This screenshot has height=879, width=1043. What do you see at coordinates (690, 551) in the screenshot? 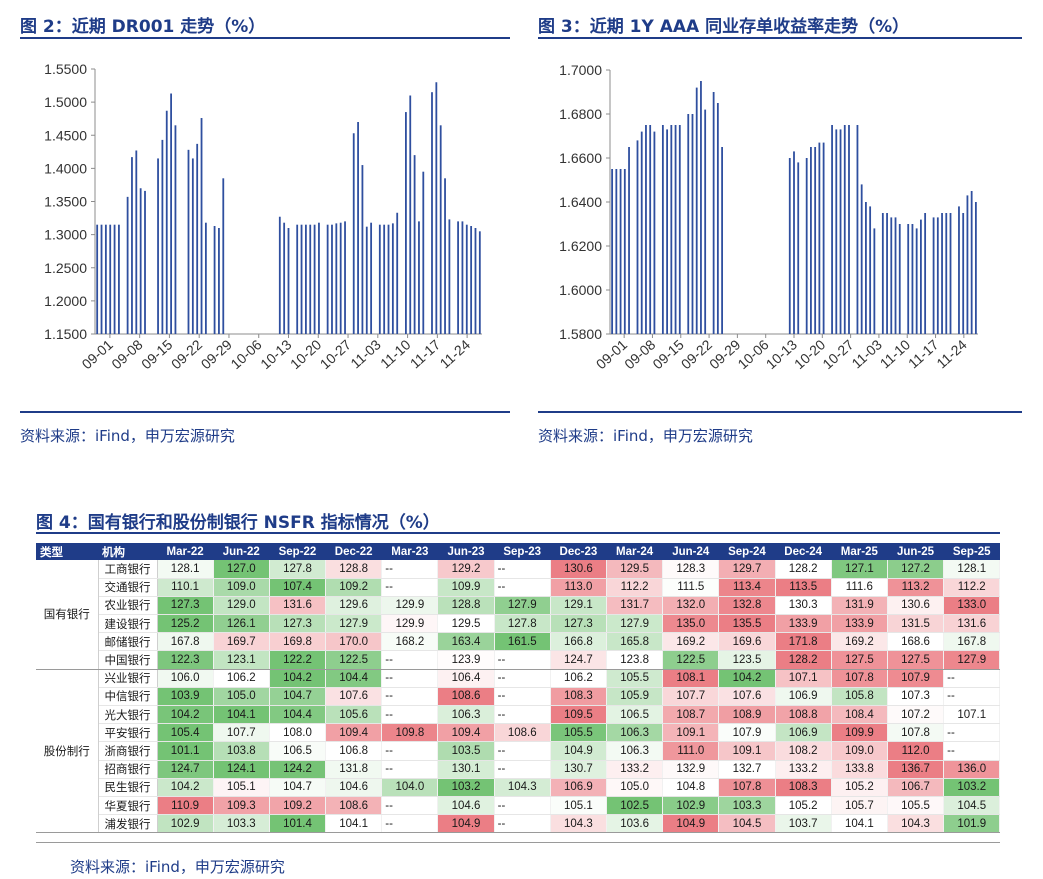
I see `col-header-period: Jun-24` at bounding box center [690, 551].